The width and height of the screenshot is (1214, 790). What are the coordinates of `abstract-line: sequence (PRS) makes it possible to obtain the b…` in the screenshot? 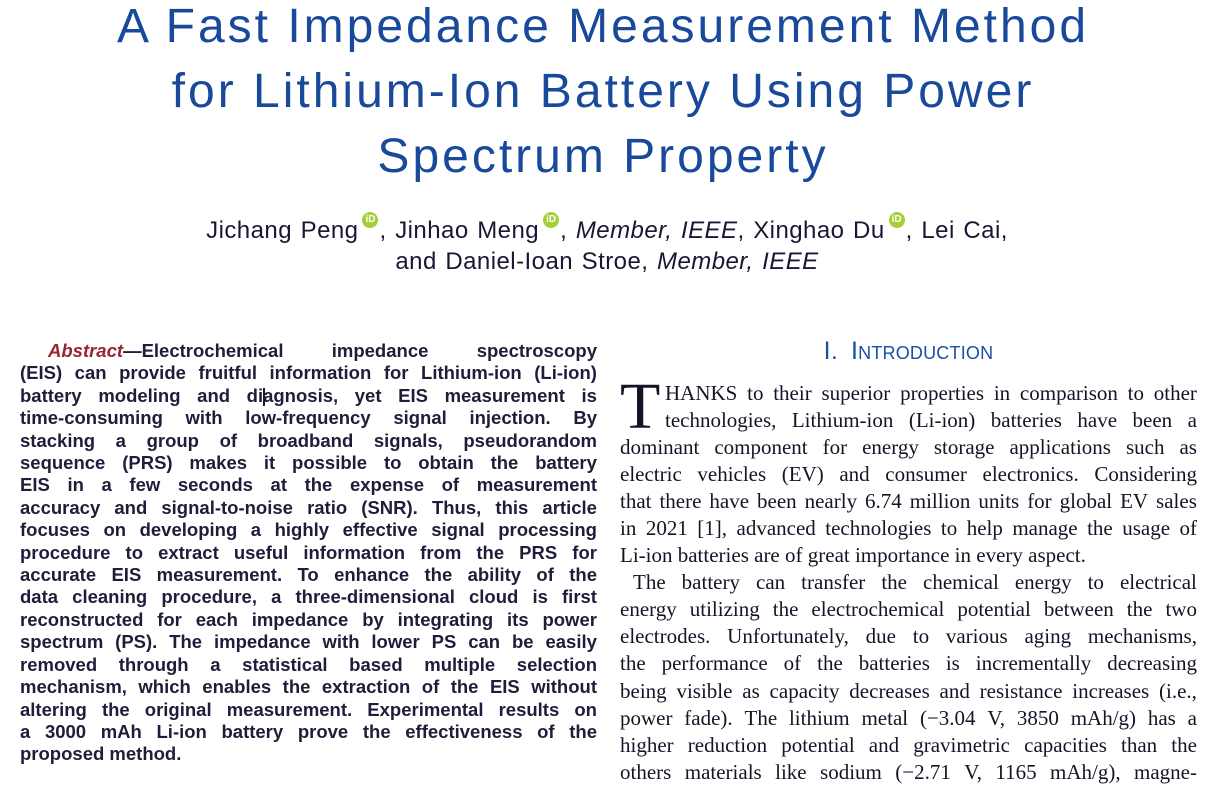 It's located at (308, 463).